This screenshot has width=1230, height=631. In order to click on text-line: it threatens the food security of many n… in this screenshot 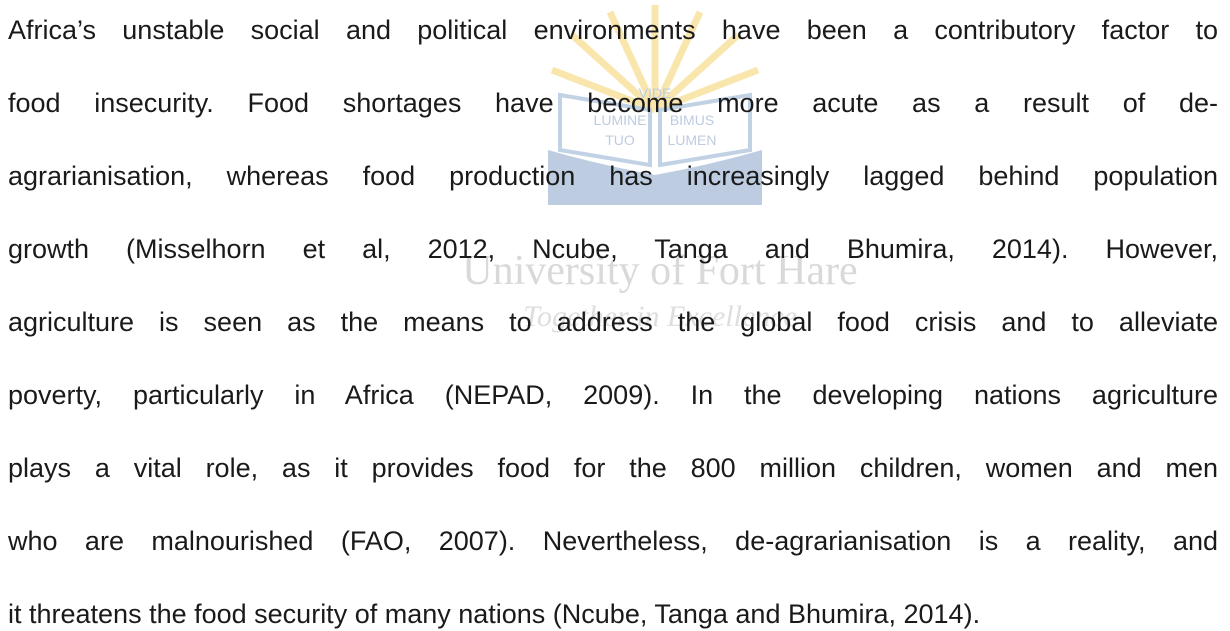, I will do `click(494, 614)`.